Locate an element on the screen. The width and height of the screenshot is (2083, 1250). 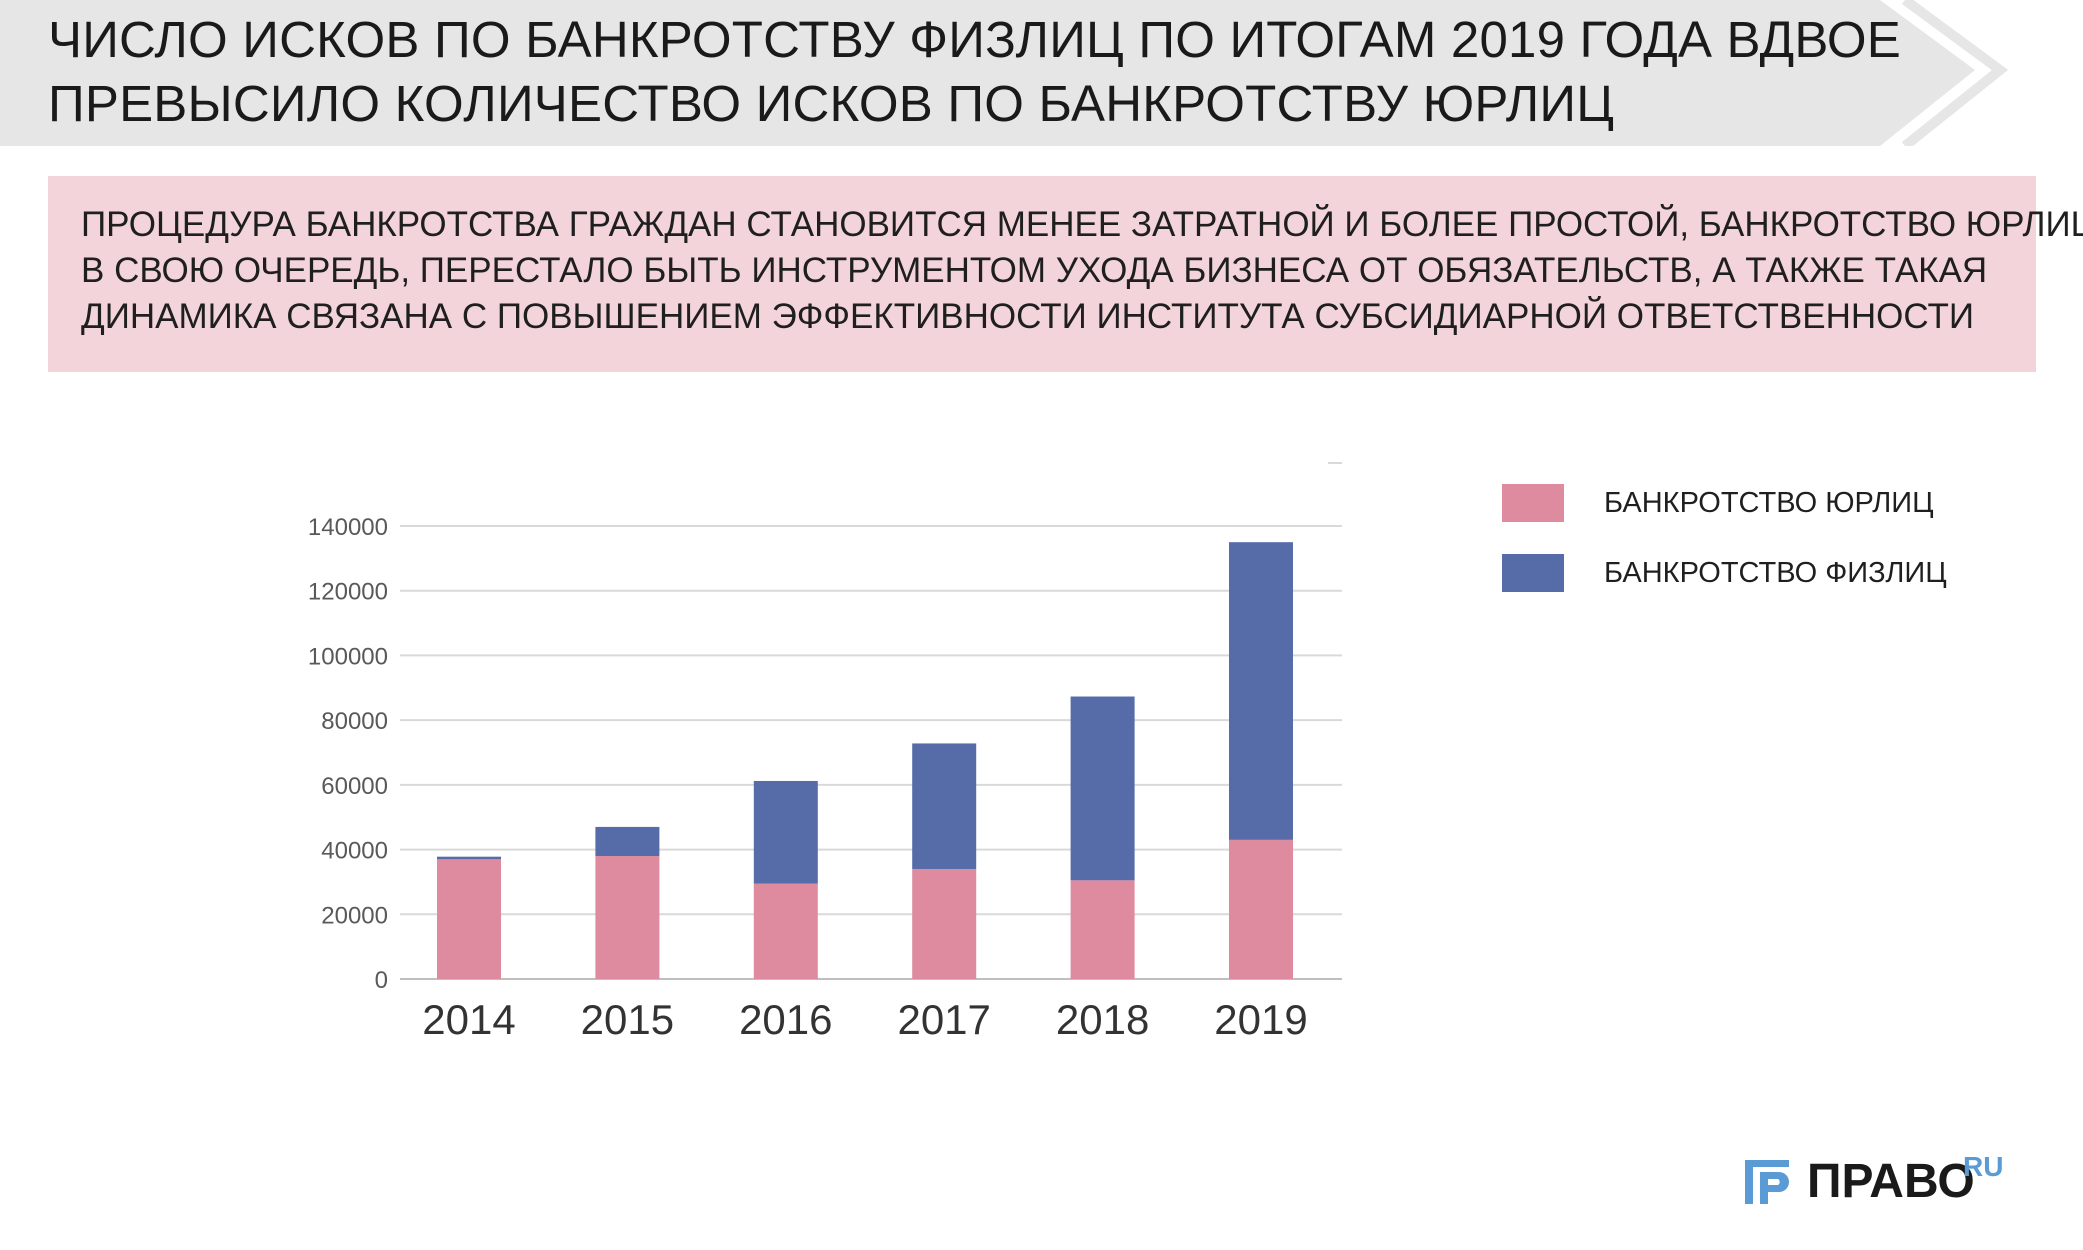
logo-superscript: RU is located at coordinates (1983, 1166).